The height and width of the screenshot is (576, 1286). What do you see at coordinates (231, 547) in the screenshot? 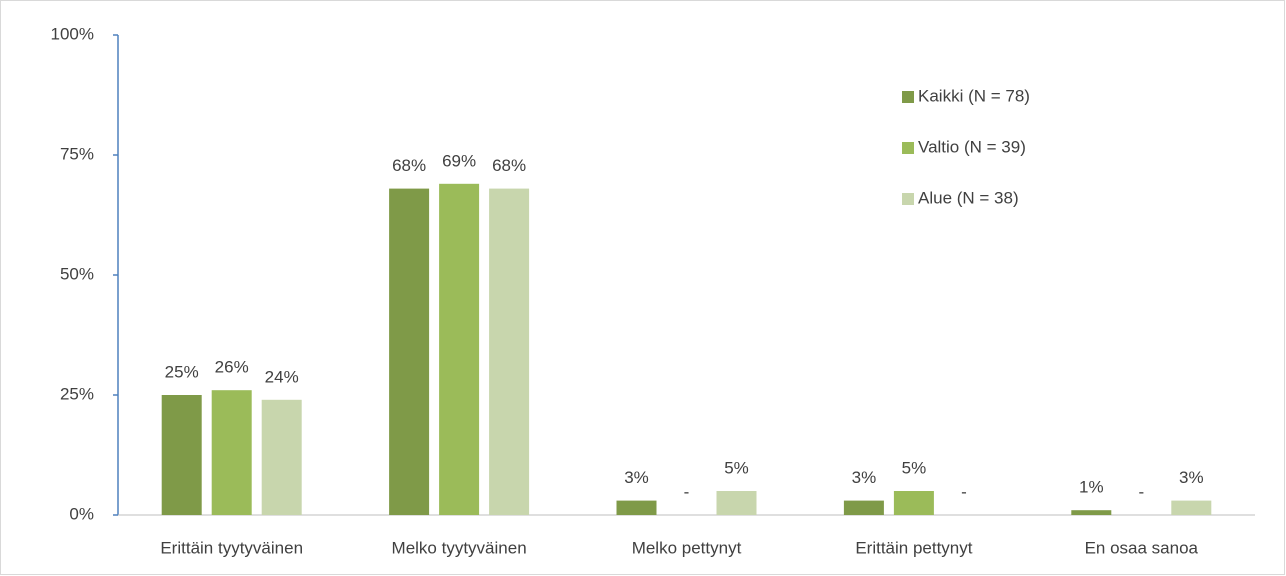
I see `x-tick-label: Erittäin tyytyväinen` at bounding box center [231, 547].